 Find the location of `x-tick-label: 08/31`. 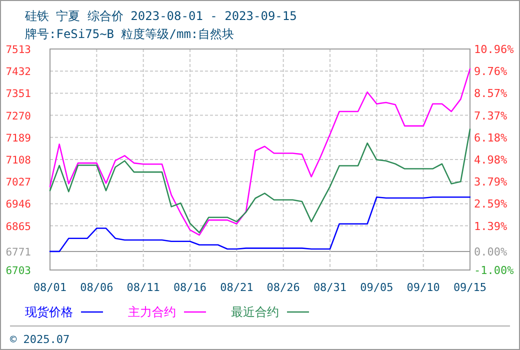

x-tick-label: 08/31 is located at coordinates (330, 287).